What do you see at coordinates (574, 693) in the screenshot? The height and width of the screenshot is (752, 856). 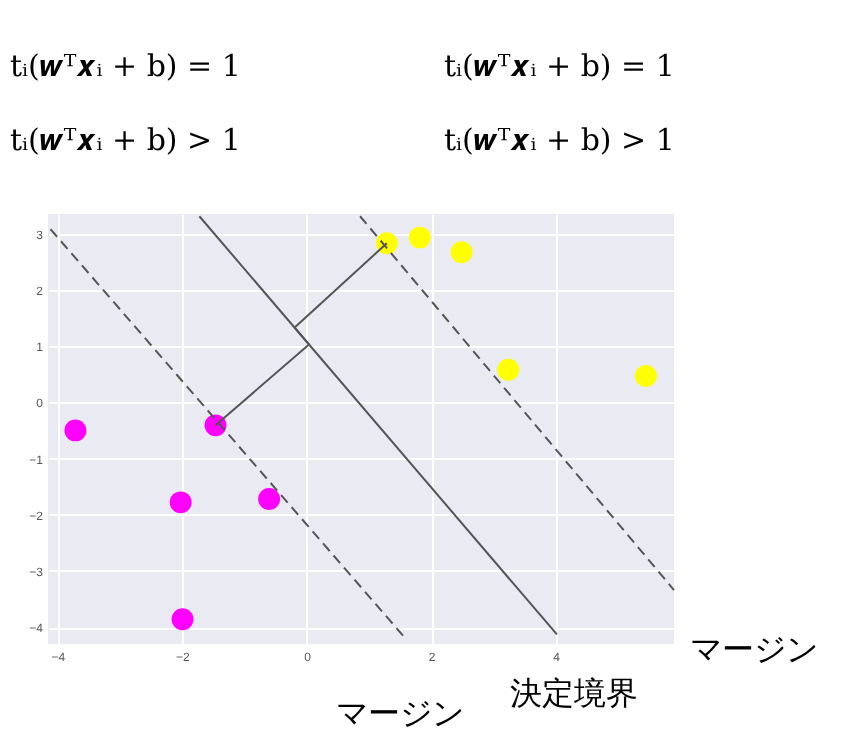 I see `text: 決定境界` at bounding box center [574, 693].